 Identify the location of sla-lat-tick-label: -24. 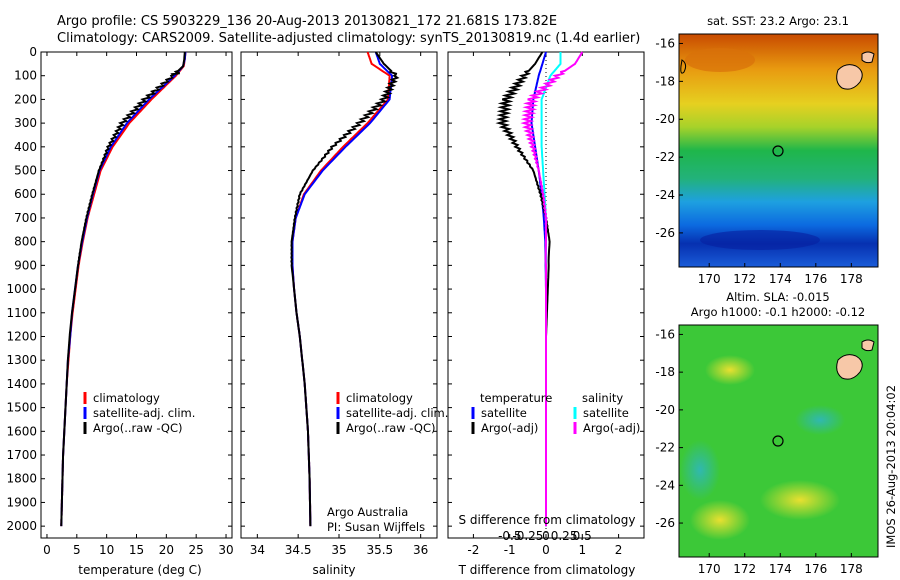
(665, 485).